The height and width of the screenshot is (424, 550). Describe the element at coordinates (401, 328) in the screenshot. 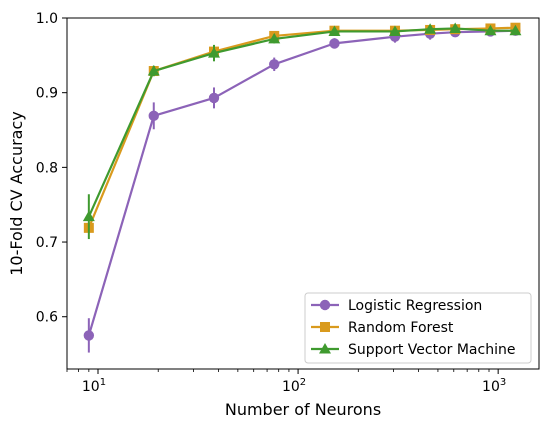

I see `legend-label: Random Forest` at that location.